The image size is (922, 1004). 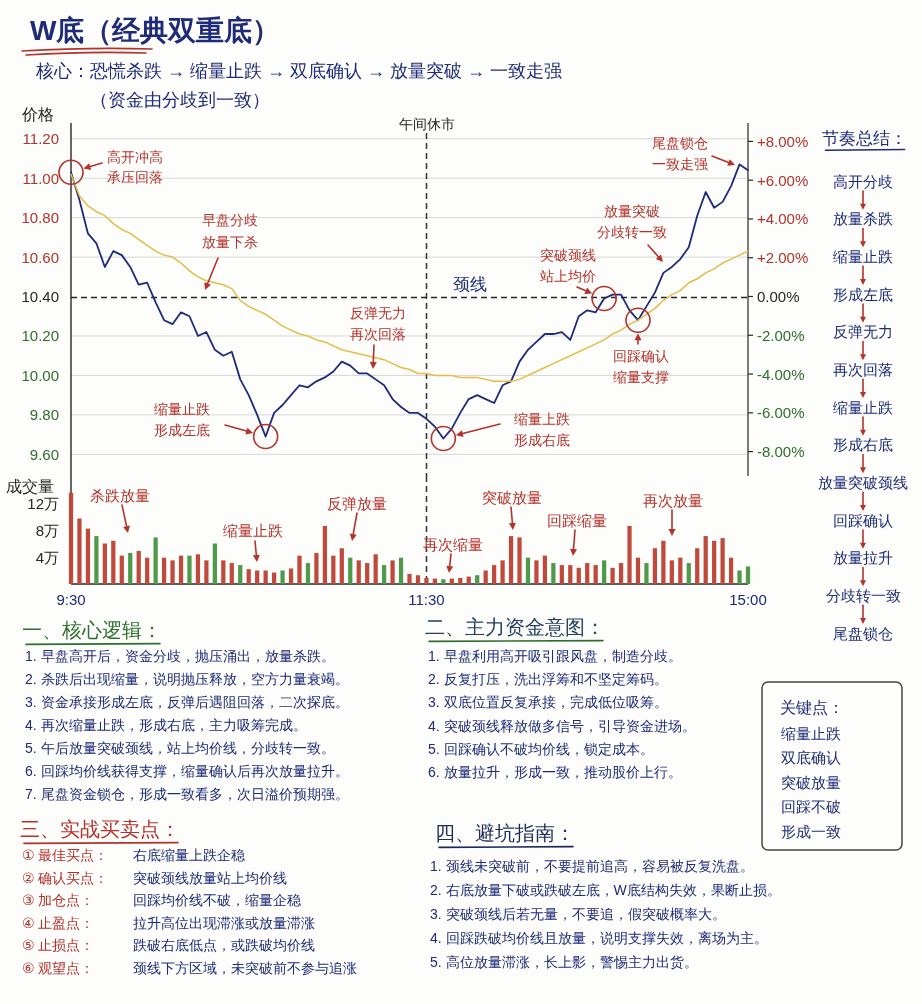 What do you see at coordinates (40, 218) in the screenshot?
I see `y-tick-label: 10.80` at bounding box center [40, 218].